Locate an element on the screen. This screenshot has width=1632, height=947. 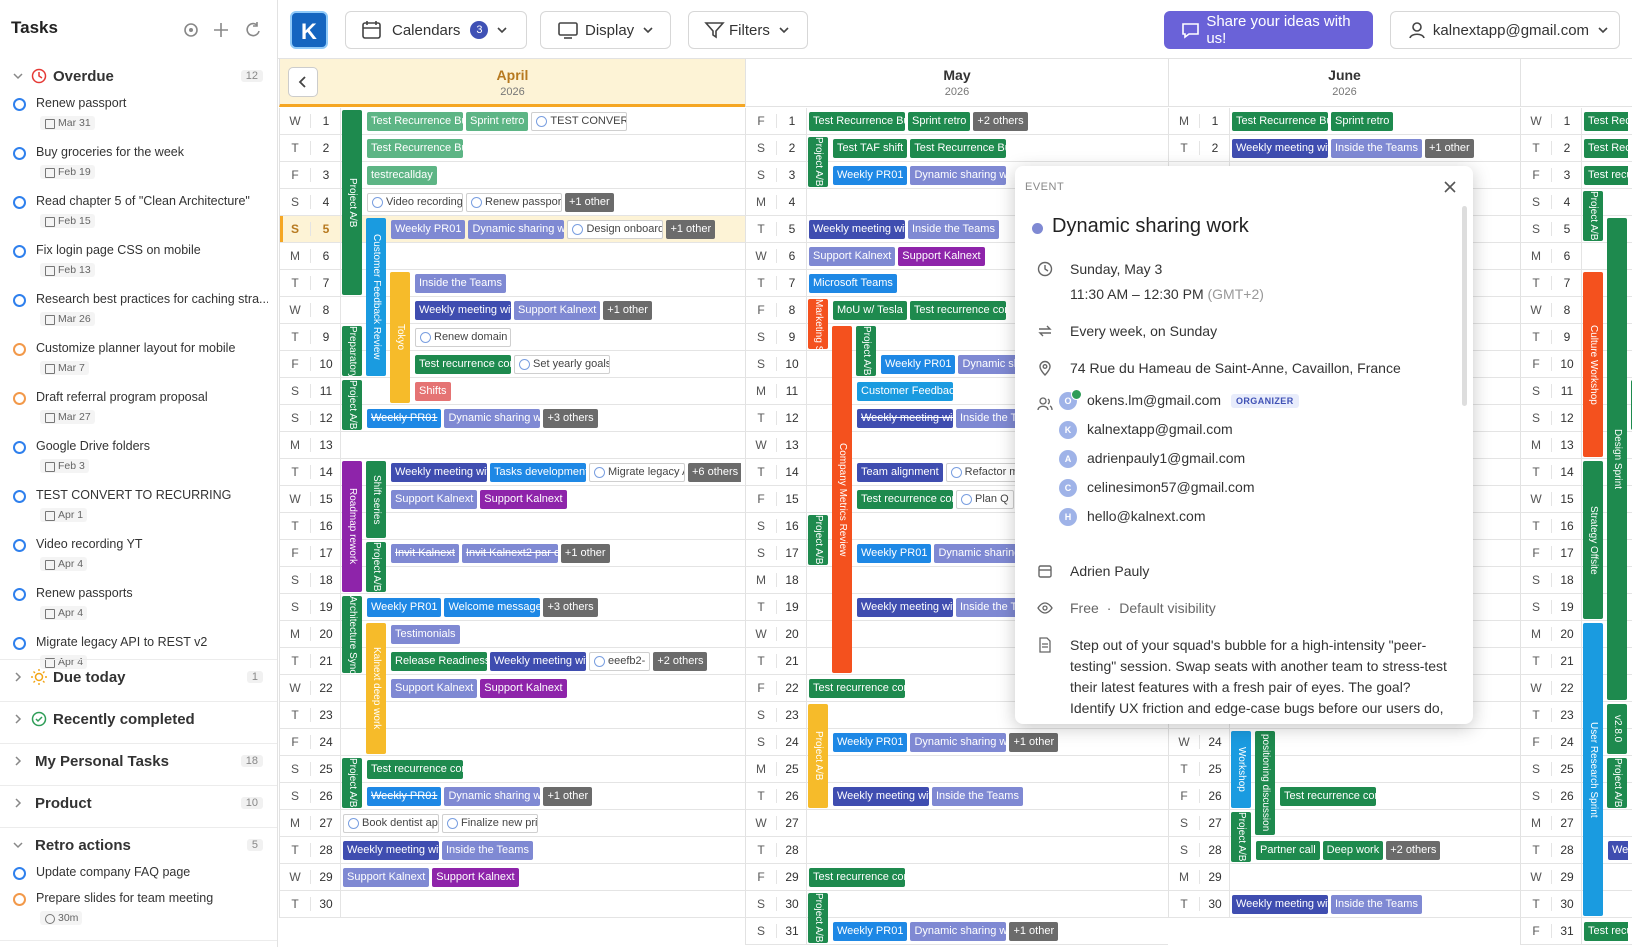
event-span: Design Sprint is located at coordinates (1617, 459).